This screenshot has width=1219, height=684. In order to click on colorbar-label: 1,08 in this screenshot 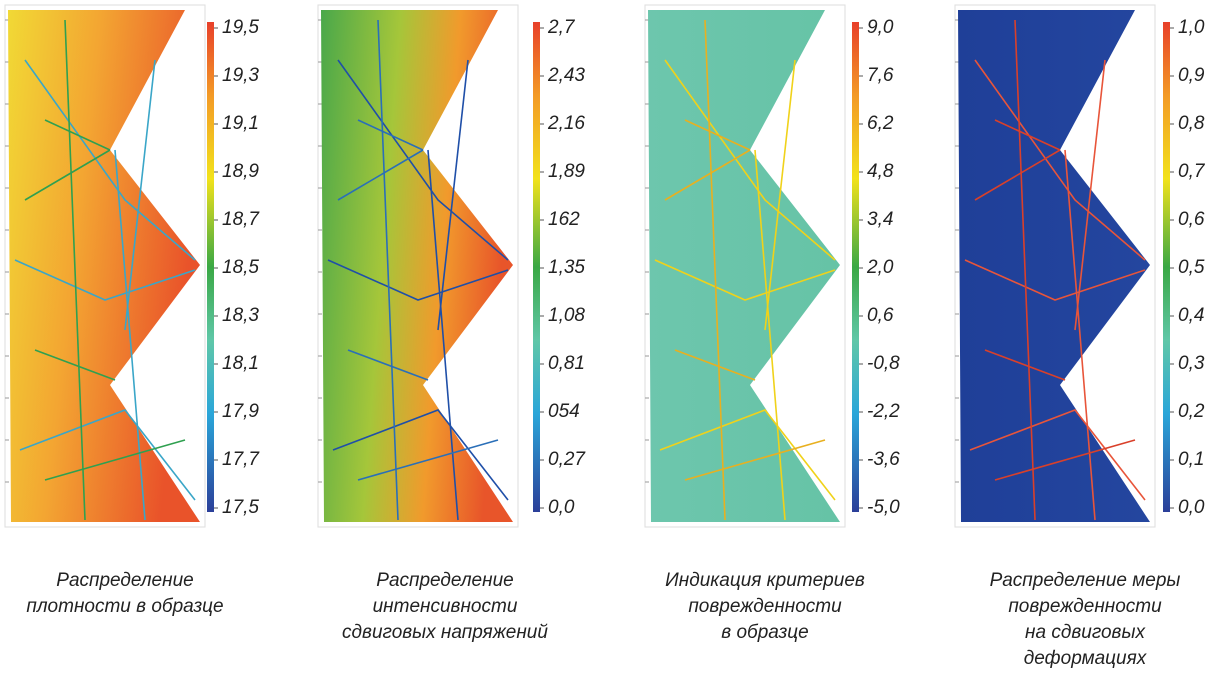, I will do `click(566, 315)`.